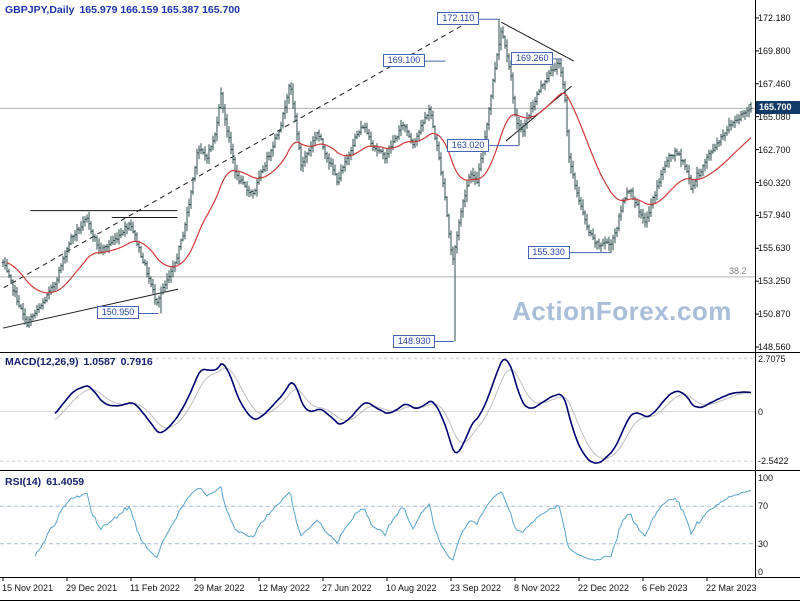  What do you see at coordinates (219, 588) in the screenshot?
I see `date-axis-label: 29 Mar 2022` at bounding box center [219, 588].